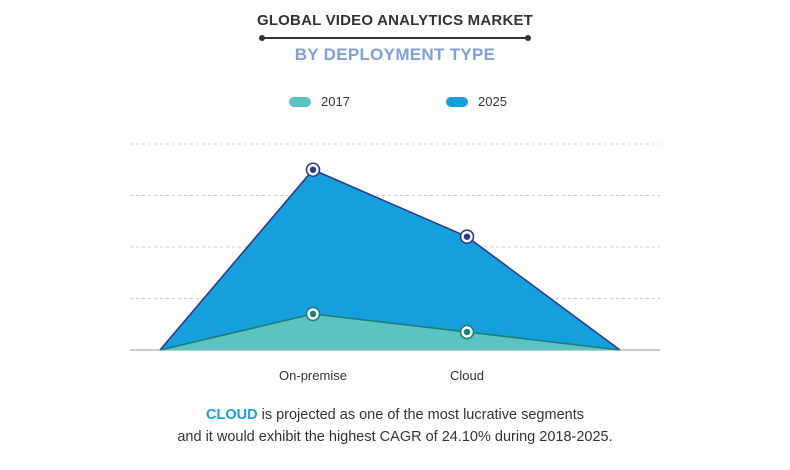 The width and height of the screenshot is (790, 470). What do you see at coordinates (300, 101) in the screenshot?
I see `legend-swatch-2017` at bounding box center [300, 101].